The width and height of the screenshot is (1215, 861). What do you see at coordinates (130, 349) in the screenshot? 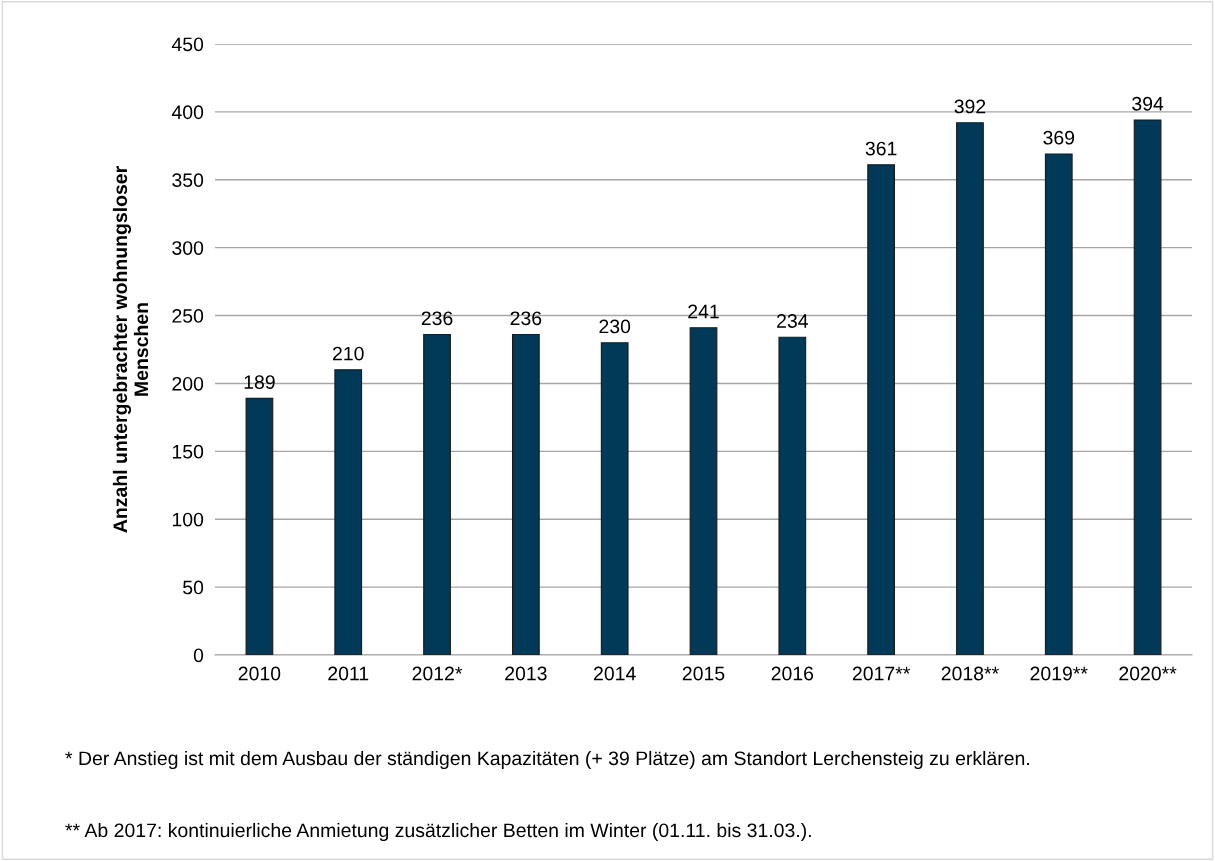
I see `y-axis-title: Anzahl untergebrachter wohnungsloser Menschen` at bounding box center [130, 349].